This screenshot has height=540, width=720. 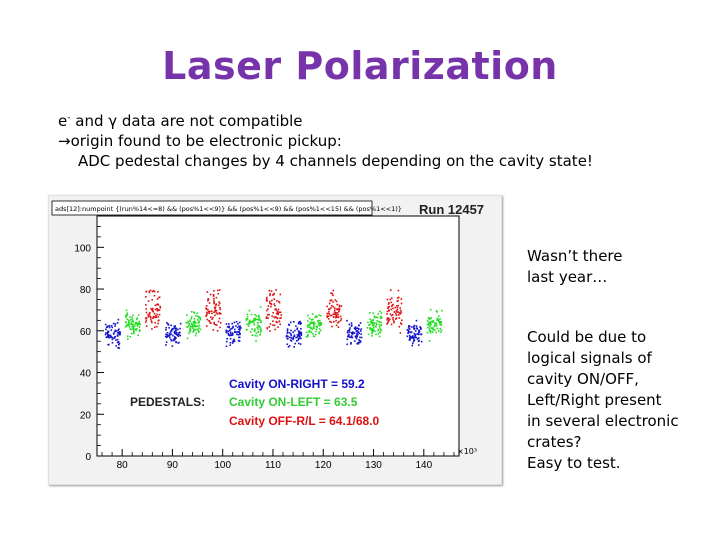 I want to click on note2-line: Could be due to, so click(x=587, y=337).